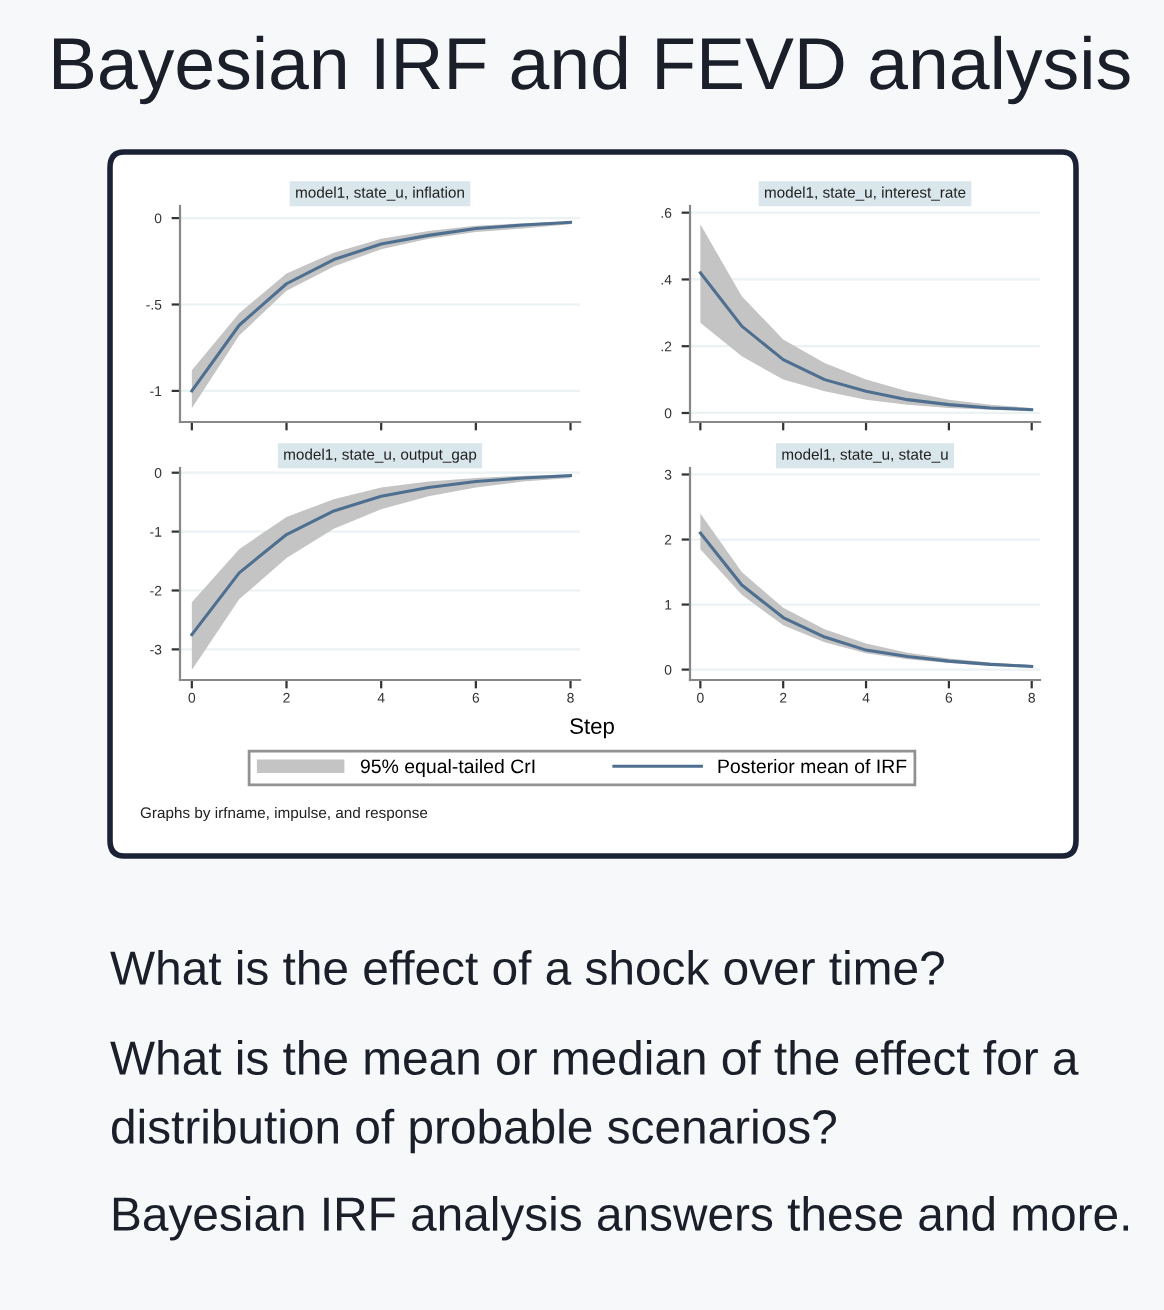  I want to click on text: What is the effect of a shock over time?, so click(527, 968).